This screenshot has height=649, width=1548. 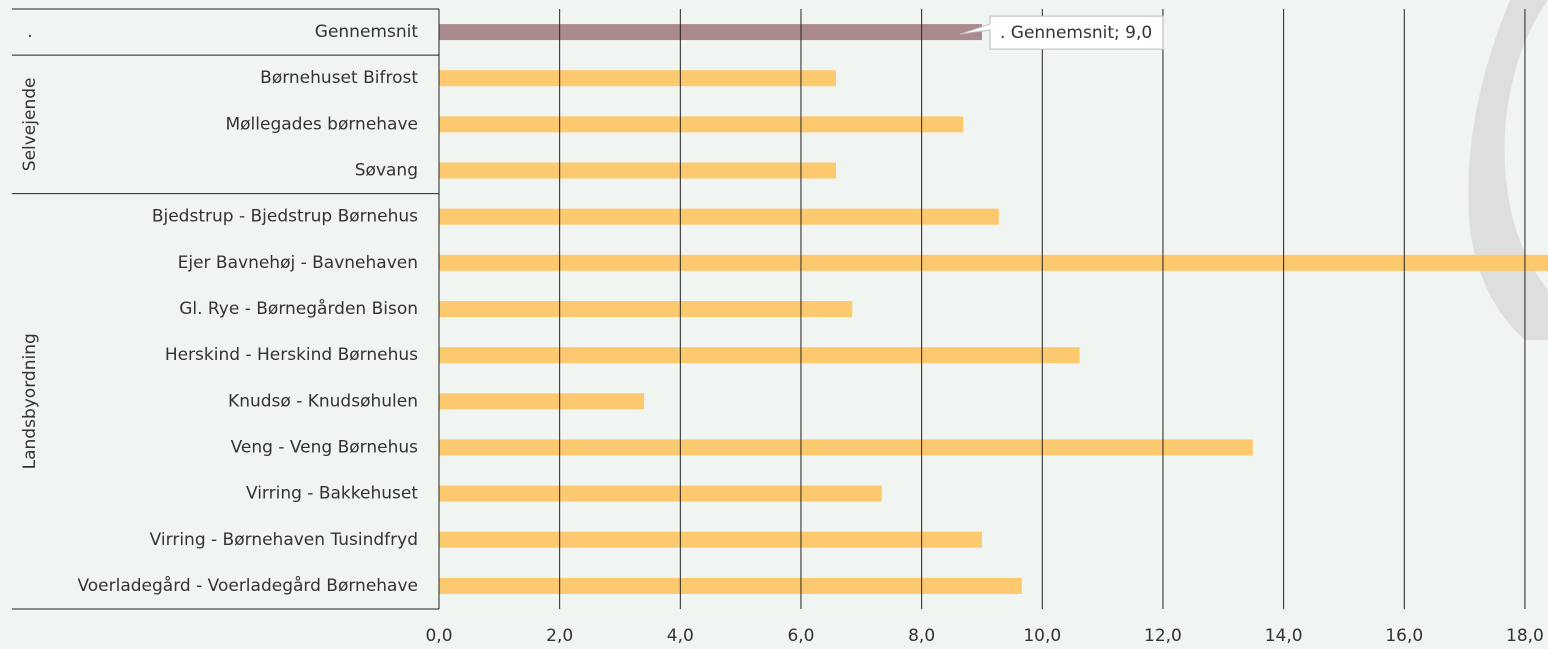 I want to click on category-label: Børnehuset Bifrost, so click(x=339, y=78).